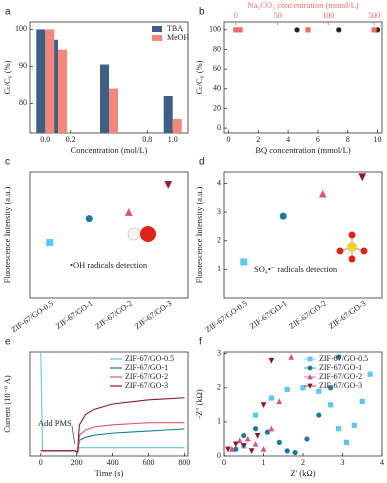  Describe the element at coordinates (8, 12) in the screenshot. I see `panel-label: a` at that location.